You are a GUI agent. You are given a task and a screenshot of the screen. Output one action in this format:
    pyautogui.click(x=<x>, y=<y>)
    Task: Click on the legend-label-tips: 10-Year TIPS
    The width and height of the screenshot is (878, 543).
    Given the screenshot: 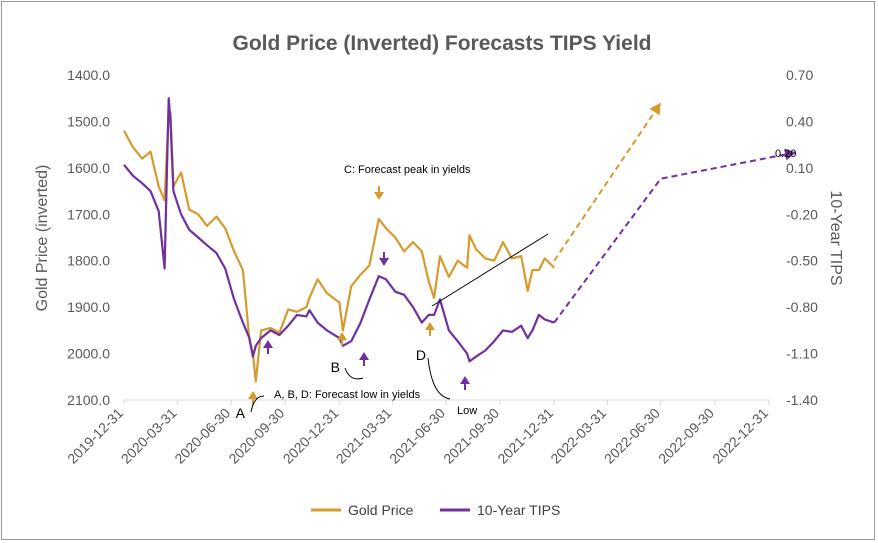 What is the action you would take?
    pyautogui.click(x=518, y=510)
    